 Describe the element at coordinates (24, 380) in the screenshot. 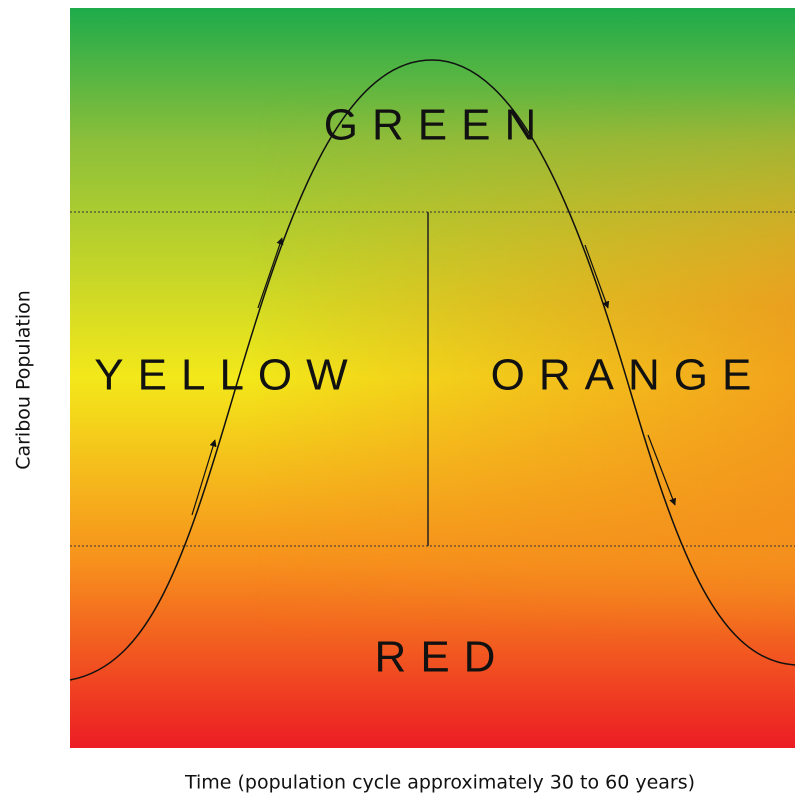

I see `y-axis-label: Caribou Population` at that location.